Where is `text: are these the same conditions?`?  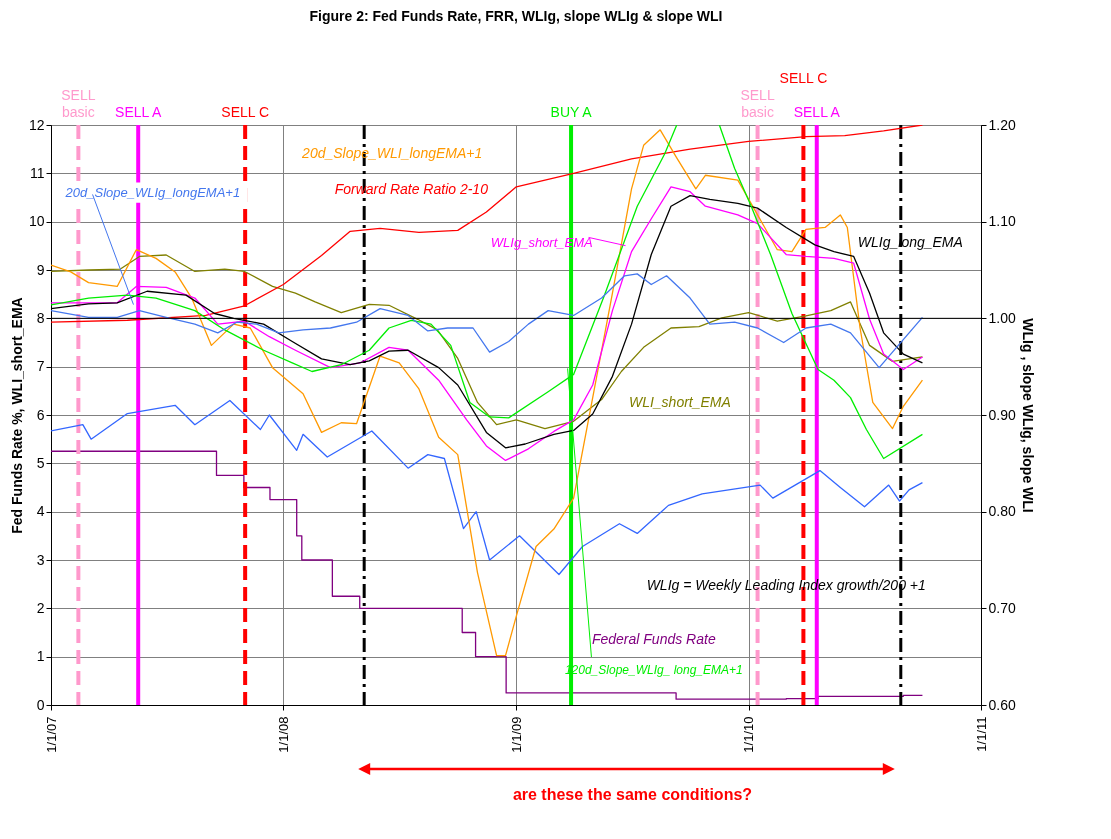 text: are these the same conditions? is located at coordinates (632, 794).